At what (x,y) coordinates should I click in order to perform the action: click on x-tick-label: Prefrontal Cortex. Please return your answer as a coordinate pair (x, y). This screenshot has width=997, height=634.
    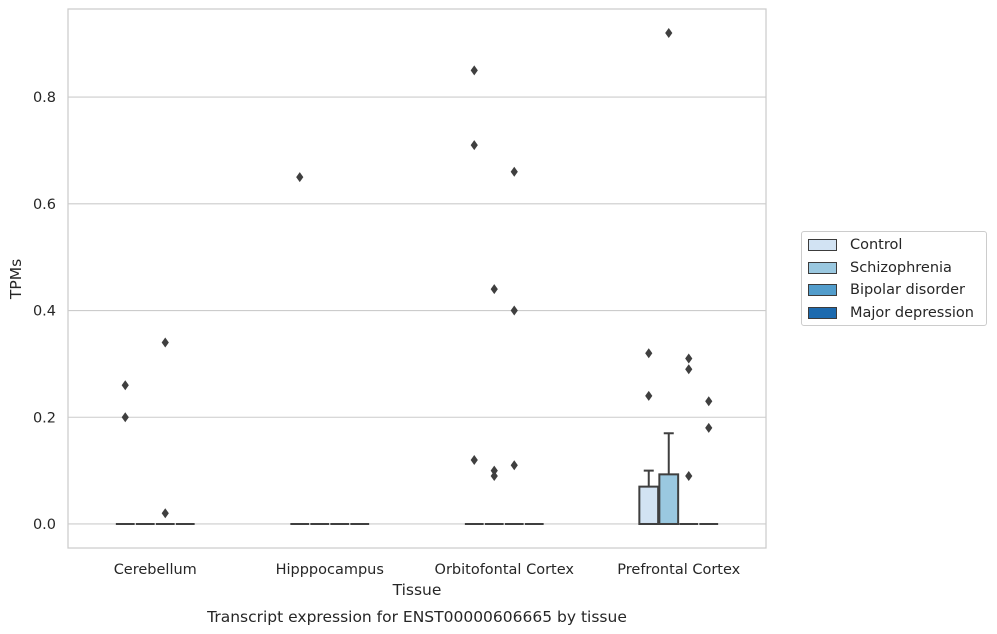
    Looking at the image, I should click on (678, 570).